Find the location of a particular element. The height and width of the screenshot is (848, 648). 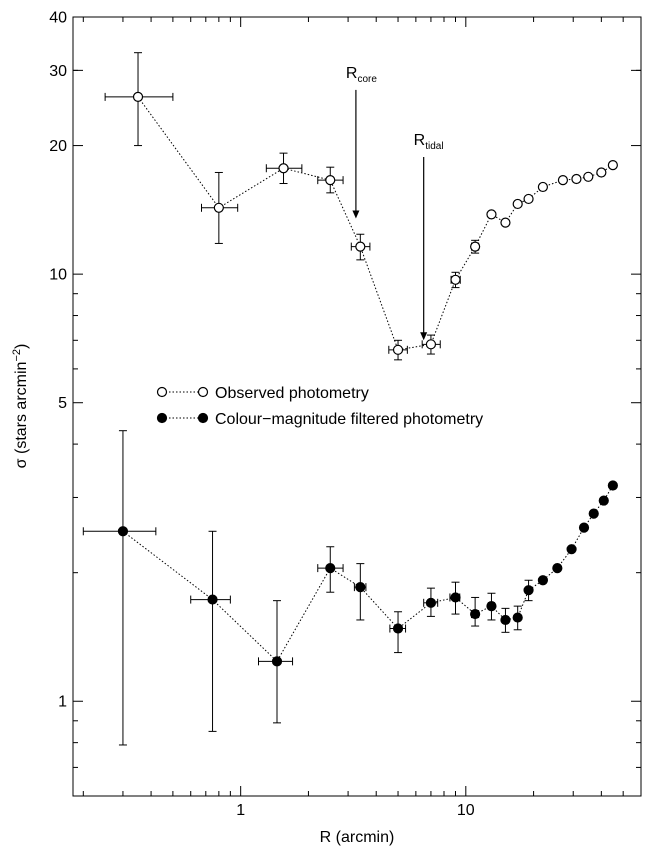

y-tick-label: 20 is located at coordinates (58, 146).